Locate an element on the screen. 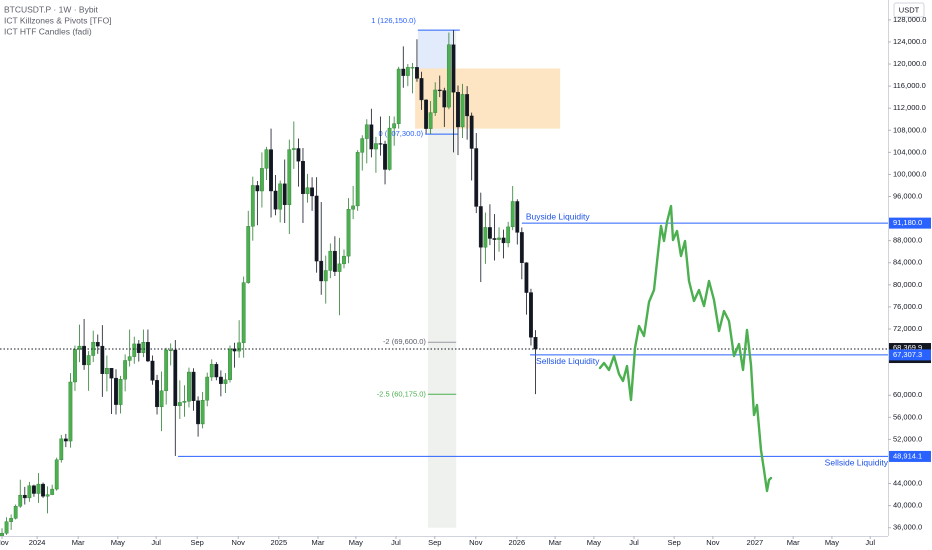 This screenshot has height=550, width=932. x-tick-label: 2027 is located at coordinates (755, 542).